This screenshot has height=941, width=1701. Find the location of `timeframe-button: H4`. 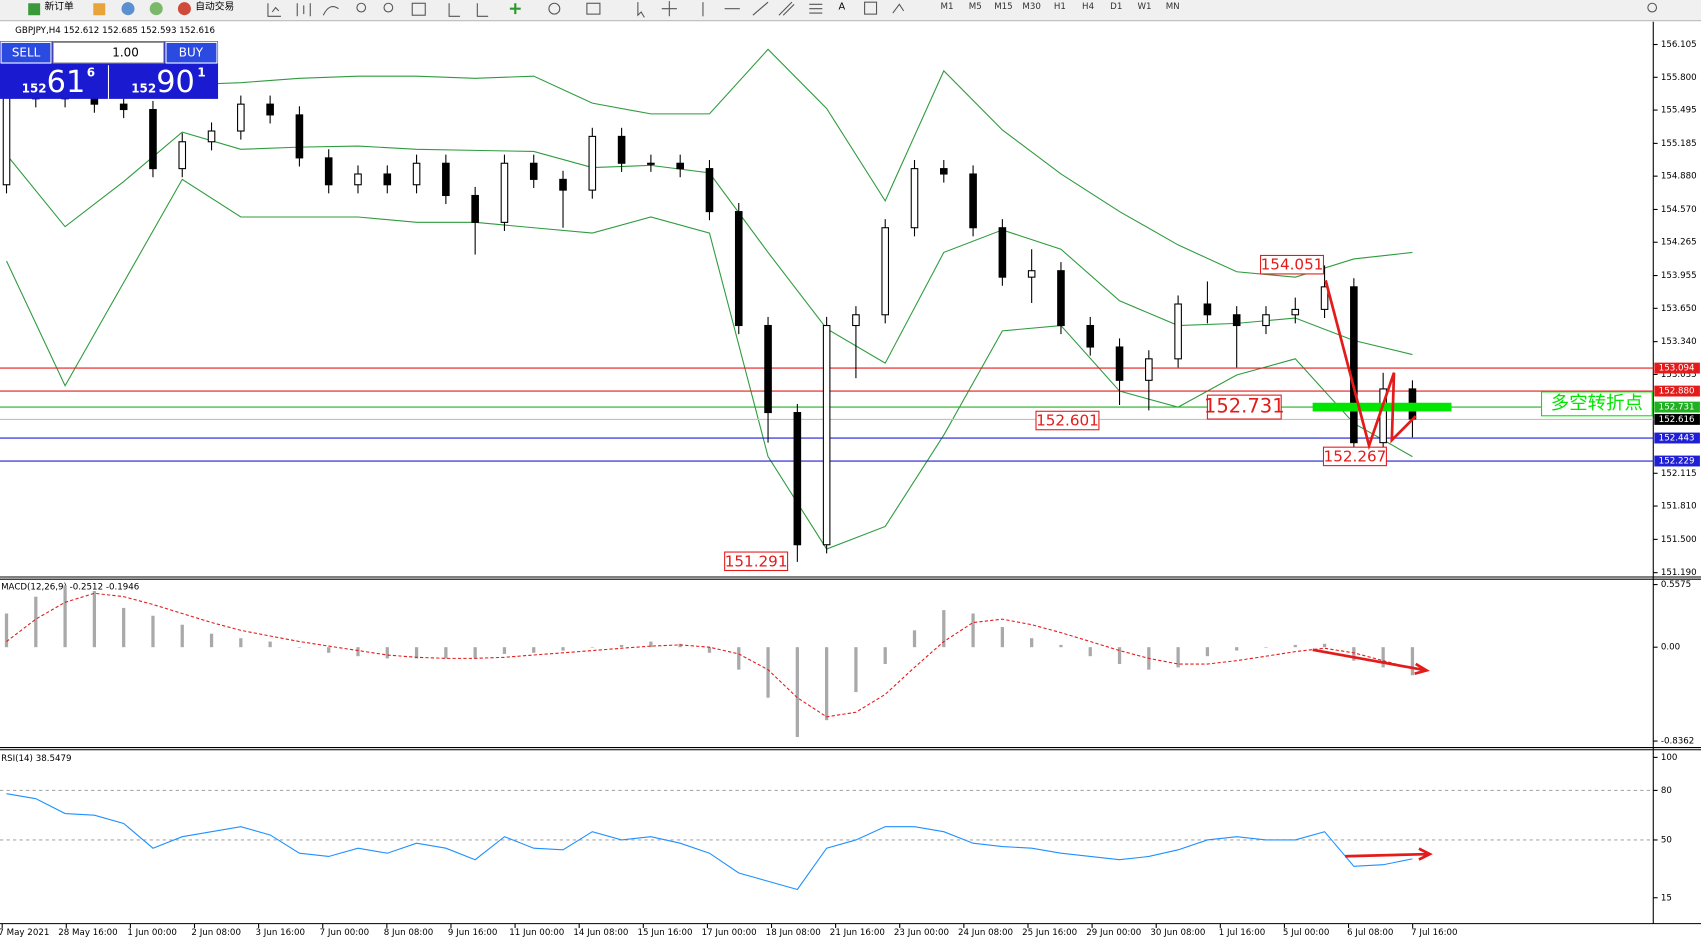

timeframe-button: H4 is located at coordinates (1088, 7).